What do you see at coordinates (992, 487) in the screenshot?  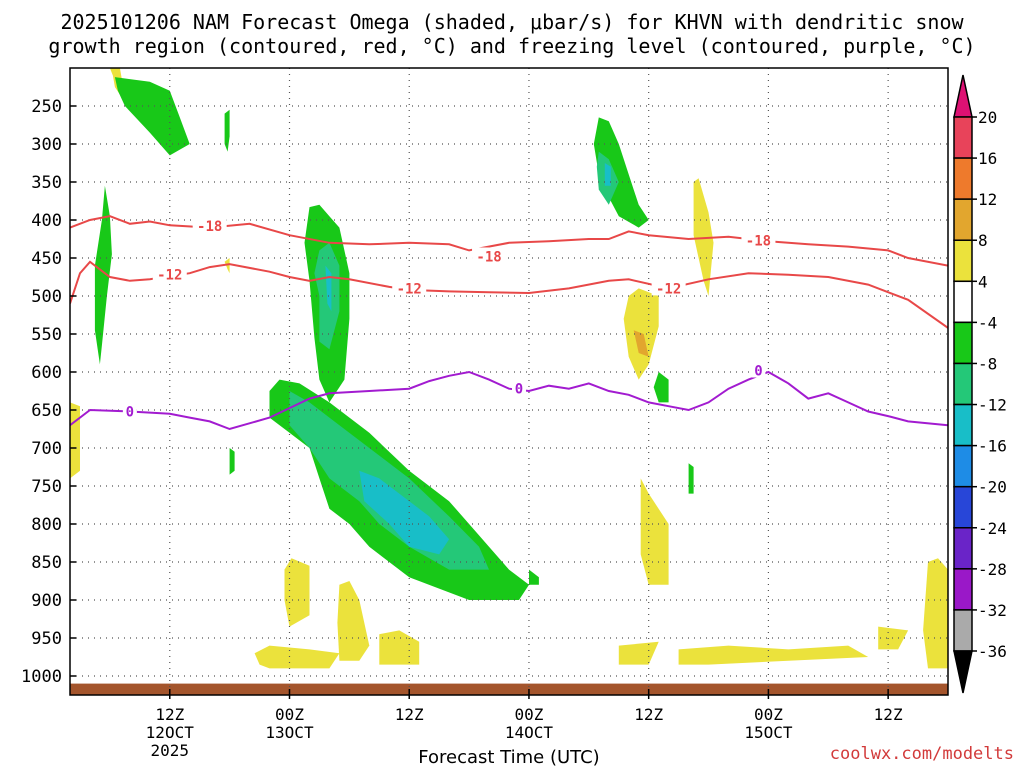 I see `colorbar-label: -20` at bounding box center [992, 487].